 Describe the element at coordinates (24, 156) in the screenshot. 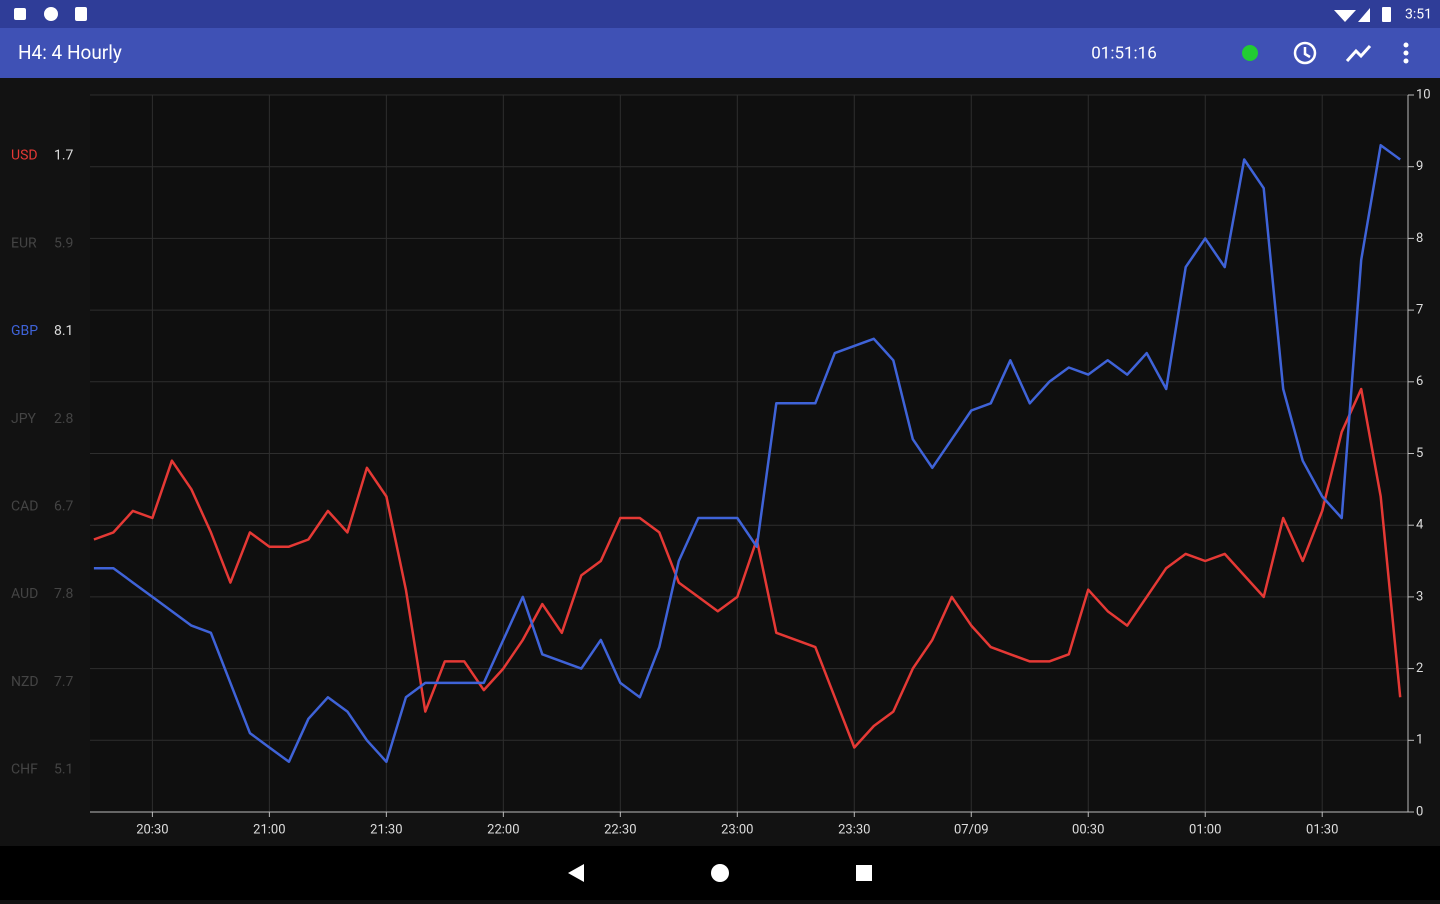

I see `currency-code: USD` at that location.